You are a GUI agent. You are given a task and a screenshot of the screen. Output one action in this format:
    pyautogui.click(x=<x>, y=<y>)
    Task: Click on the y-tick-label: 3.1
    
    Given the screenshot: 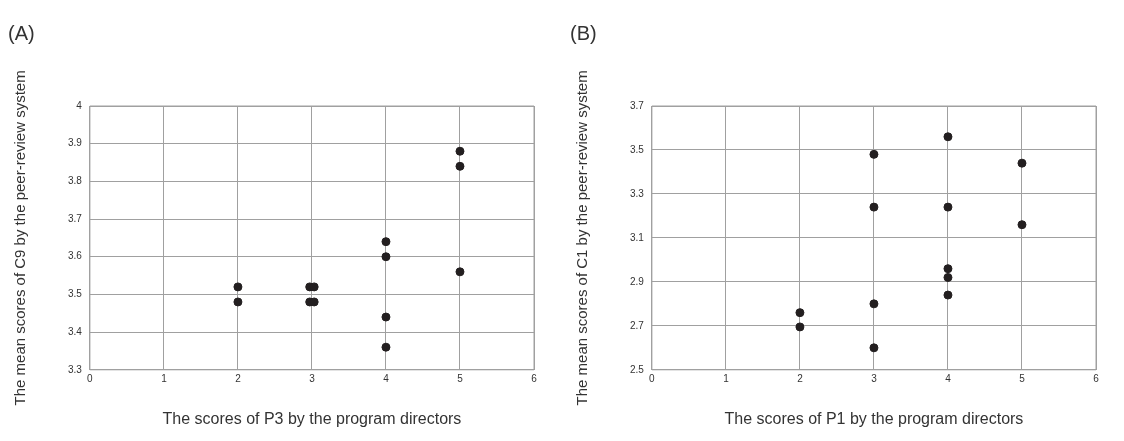 What is the action you would take?
    pyautogui.click(x=637, y=237)
    